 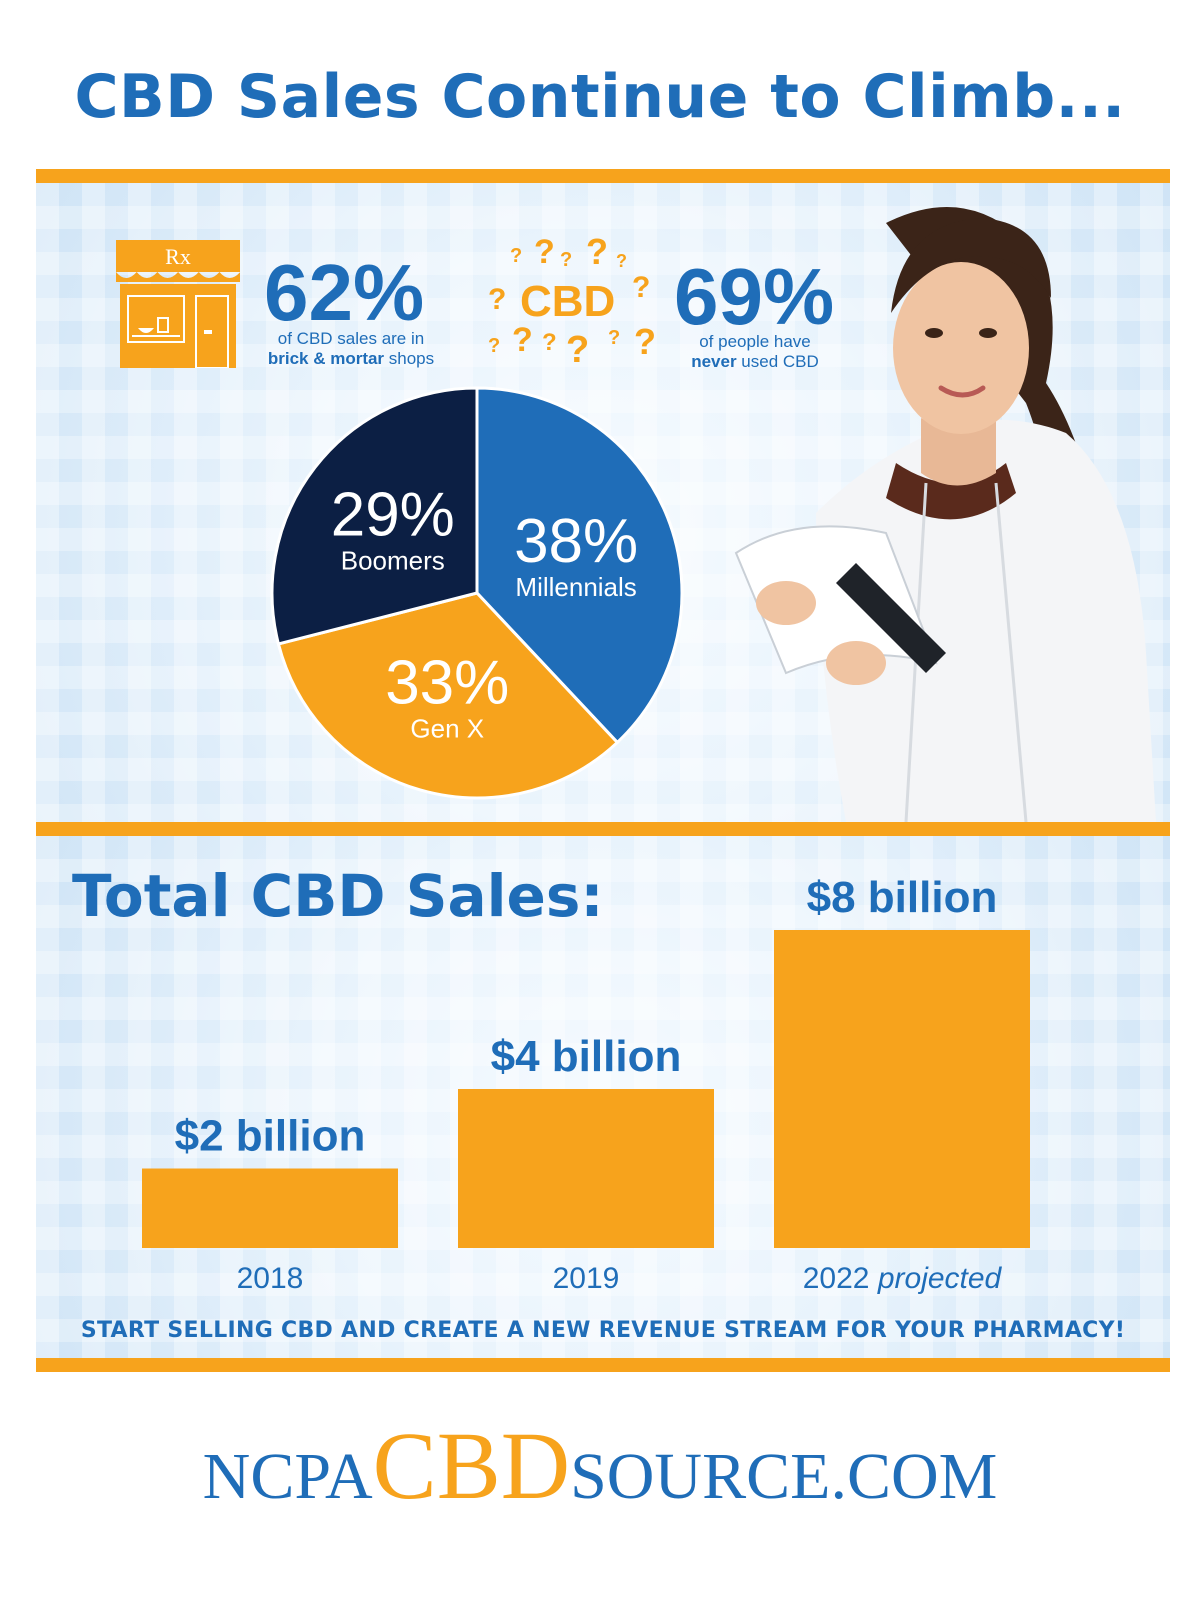 I want to click on brand-logo: NCPACBDSOURCE.COM, so click(x=600, y=1466).